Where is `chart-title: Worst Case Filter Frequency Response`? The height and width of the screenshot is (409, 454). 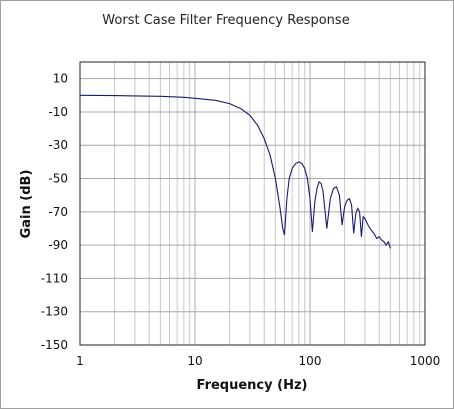
chart-title: Worst Case Filter Frequency Response is located at coordinates (225, 20).